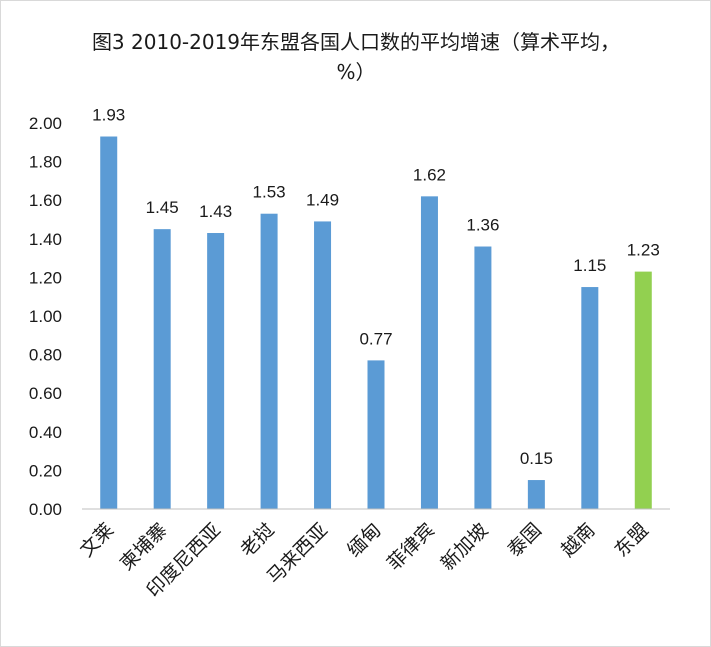 This screenshot has height=647, width=711. What do you see at coordinates (411, 547) in the screenshot?
I see `category-label: 菲律宾` at bounding box center [411, 547].